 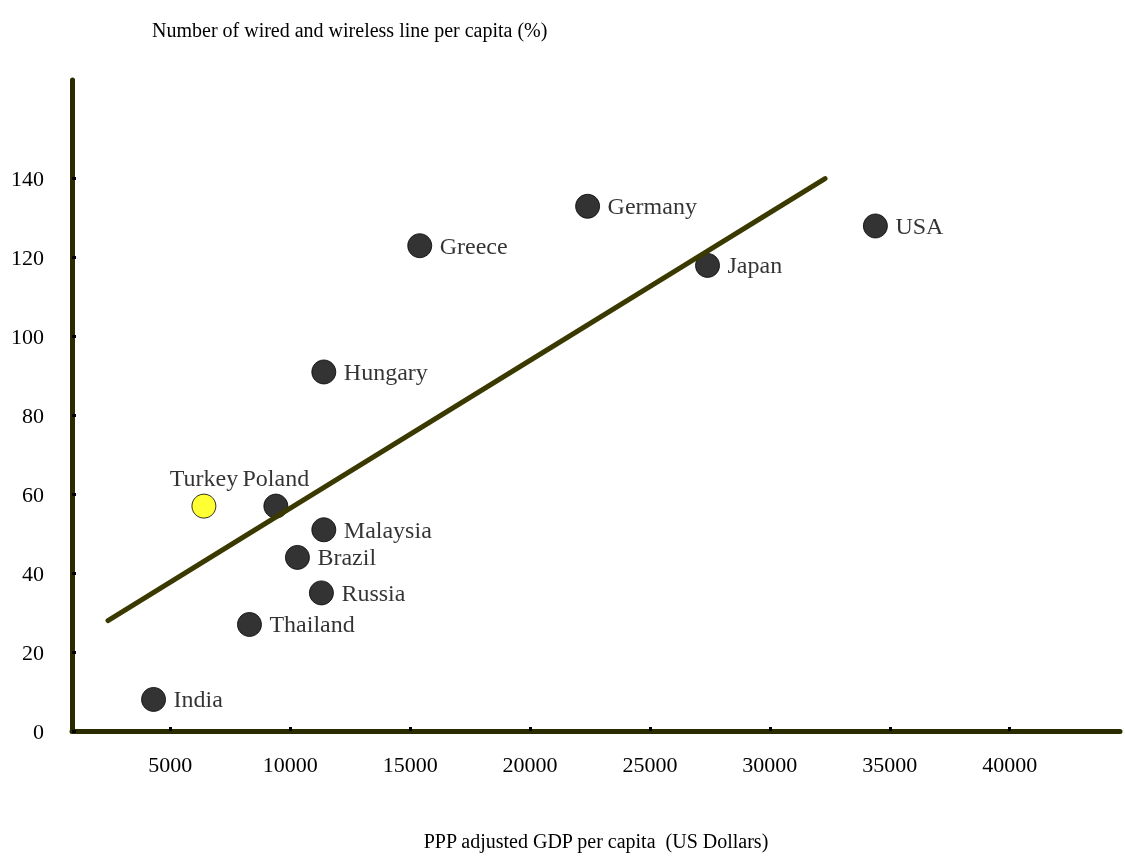 What do you see at coordinates (920, 225) in the screenshot?
I see `annotation: USA` at bounding box center [920, 225].